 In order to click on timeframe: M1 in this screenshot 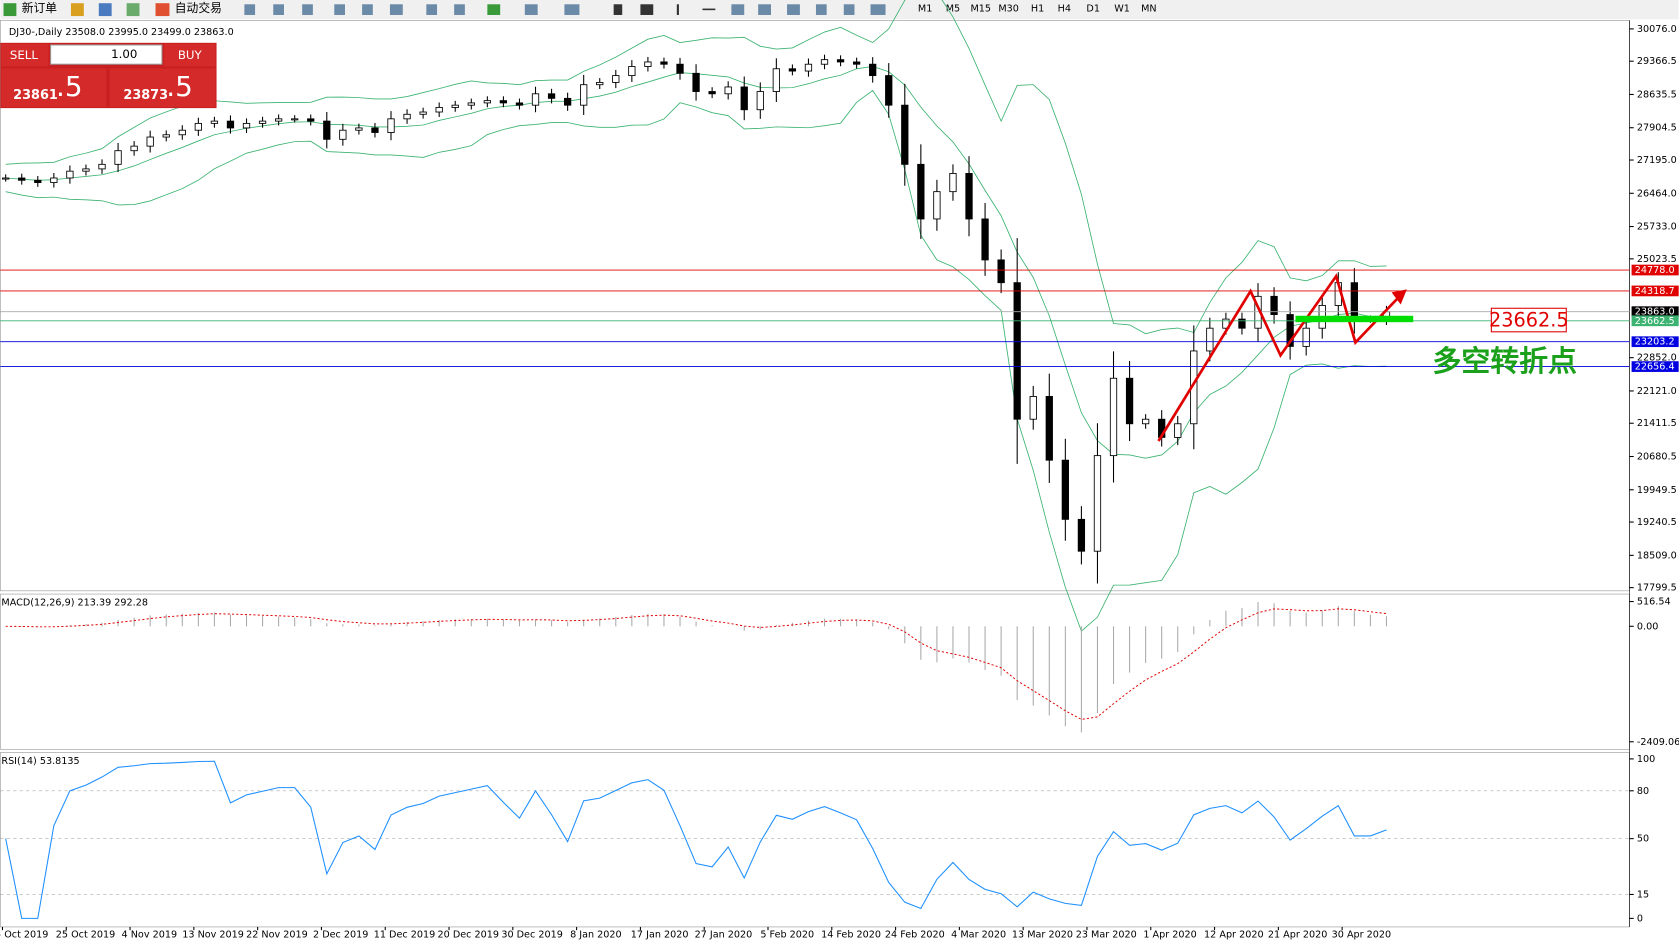, I will do `click(925, 9)`.